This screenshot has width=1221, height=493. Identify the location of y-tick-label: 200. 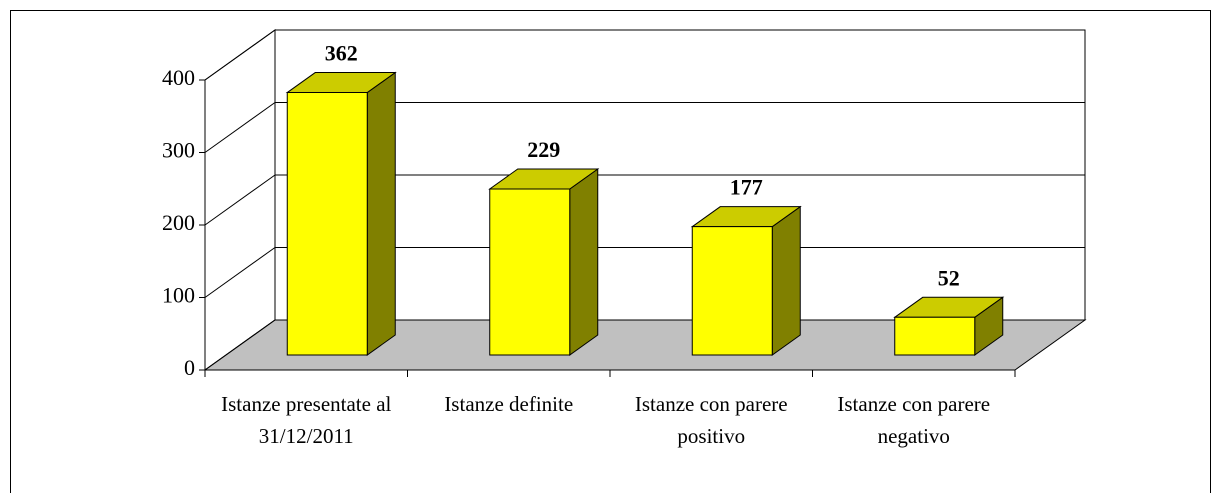
(178, 222).